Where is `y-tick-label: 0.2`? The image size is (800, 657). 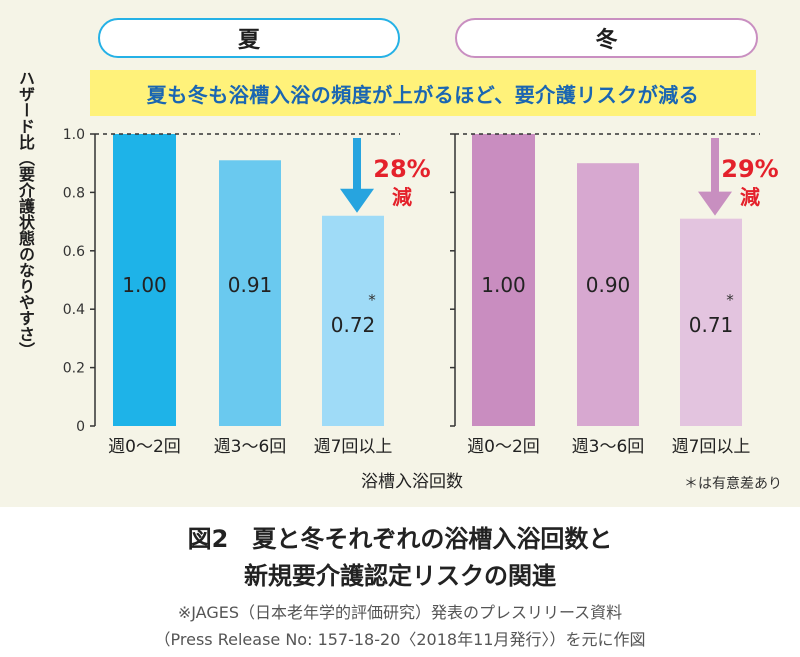 y-tick-label: 0.2 is located at coordinates (74, 369).